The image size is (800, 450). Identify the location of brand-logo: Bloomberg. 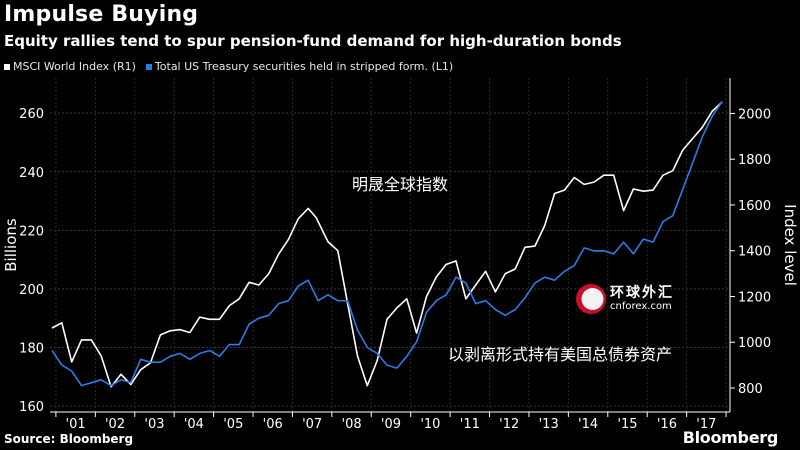
(730, 437).